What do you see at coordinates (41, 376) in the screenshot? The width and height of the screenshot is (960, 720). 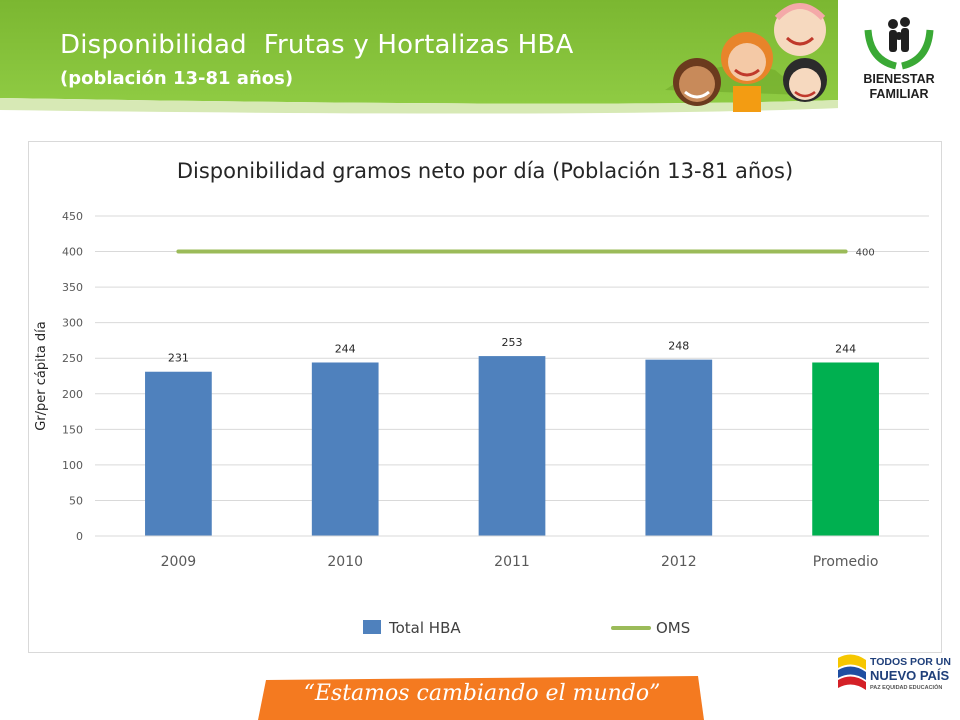 I see `y-axis-label: Gr/per cápita día` at bounding box center [41, 376].